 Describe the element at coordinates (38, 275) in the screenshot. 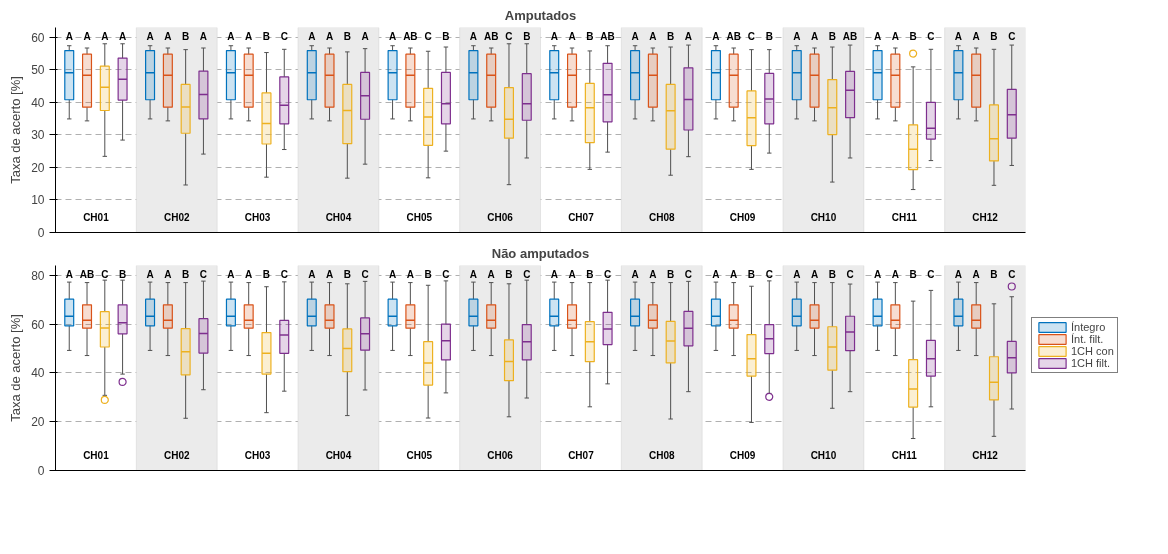

I see `y-tick-label: 80` at that location.